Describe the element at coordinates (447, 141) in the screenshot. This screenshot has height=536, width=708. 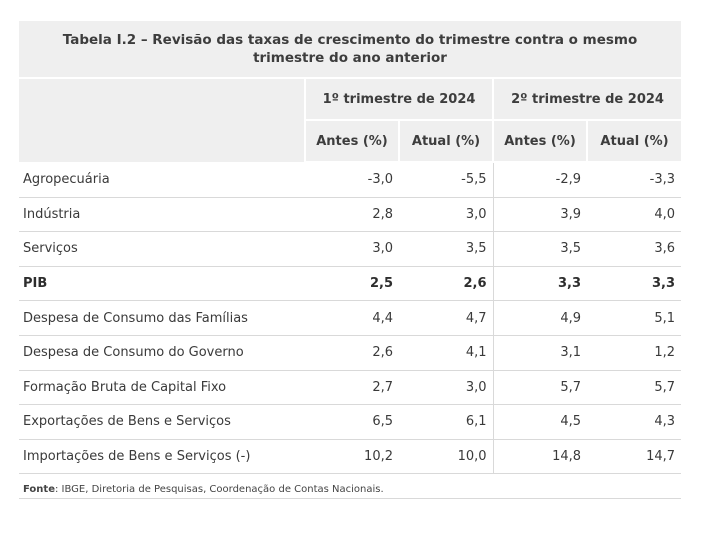
I see `header-q1-atual: Atual (%)` at that location.